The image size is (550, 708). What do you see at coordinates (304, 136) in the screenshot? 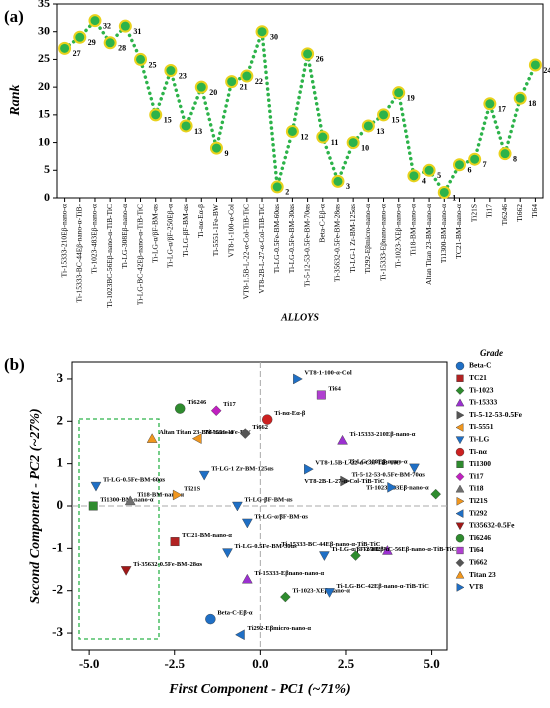
I see `data-label: 12` at bounding box center [304, 136].